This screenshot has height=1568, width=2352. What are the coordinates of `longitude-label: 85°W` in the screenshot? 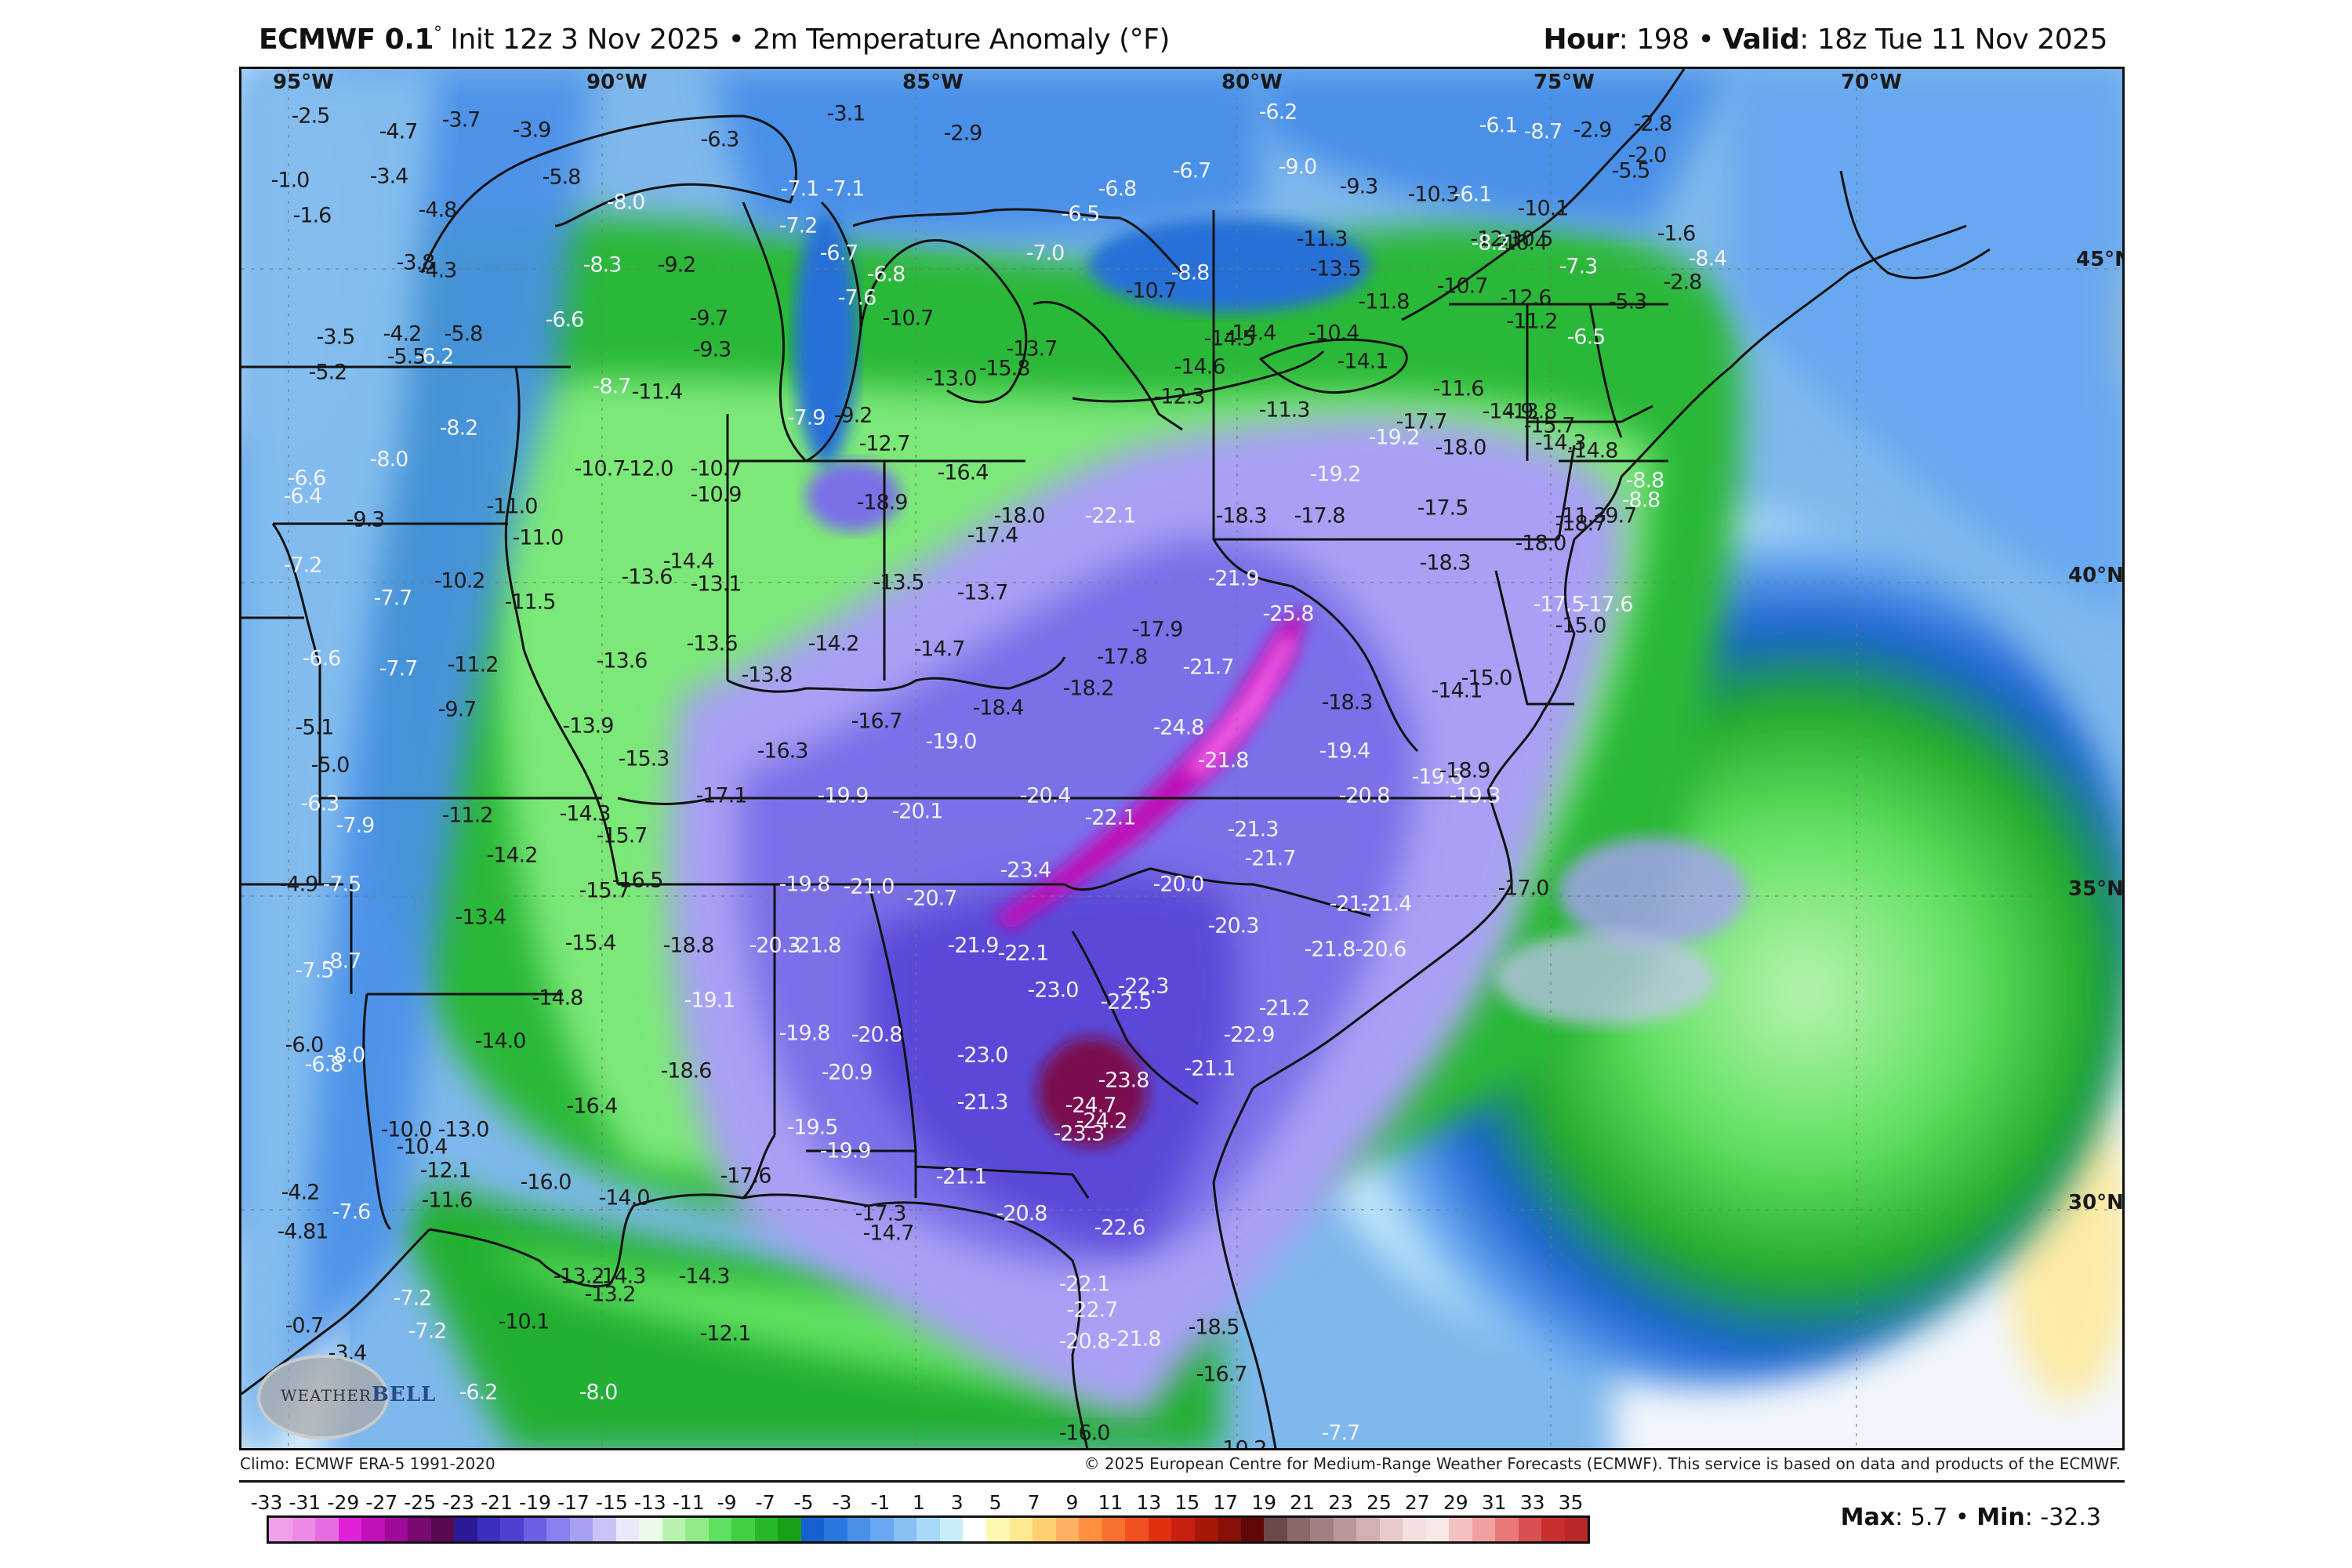 It's located at (933, 82).